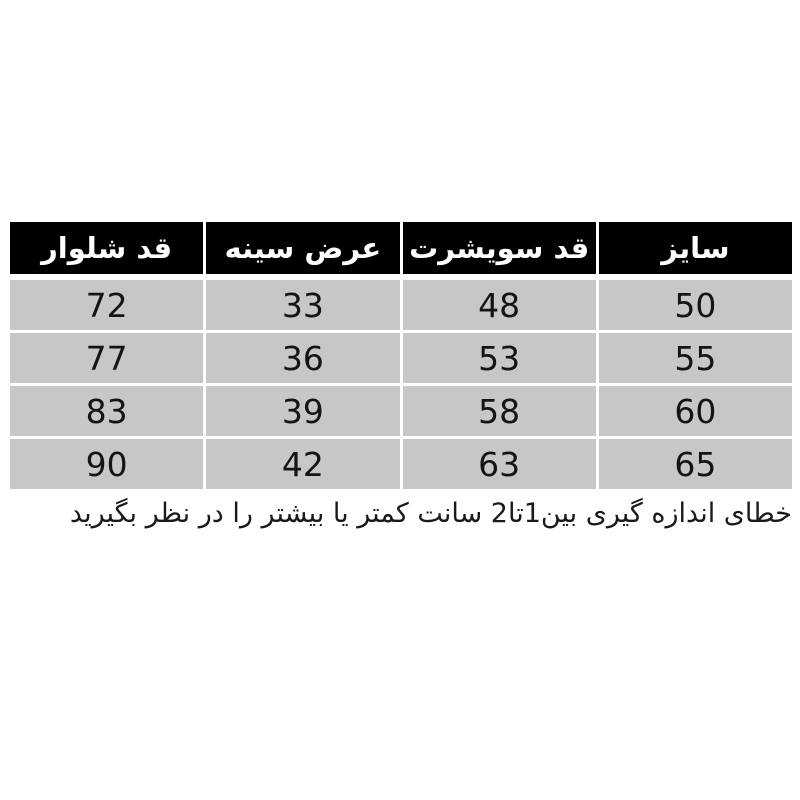 The width and height of the screenshot is (800, 800). I want to click on cell-sweatshirt-length: 48, so click(499, 305).